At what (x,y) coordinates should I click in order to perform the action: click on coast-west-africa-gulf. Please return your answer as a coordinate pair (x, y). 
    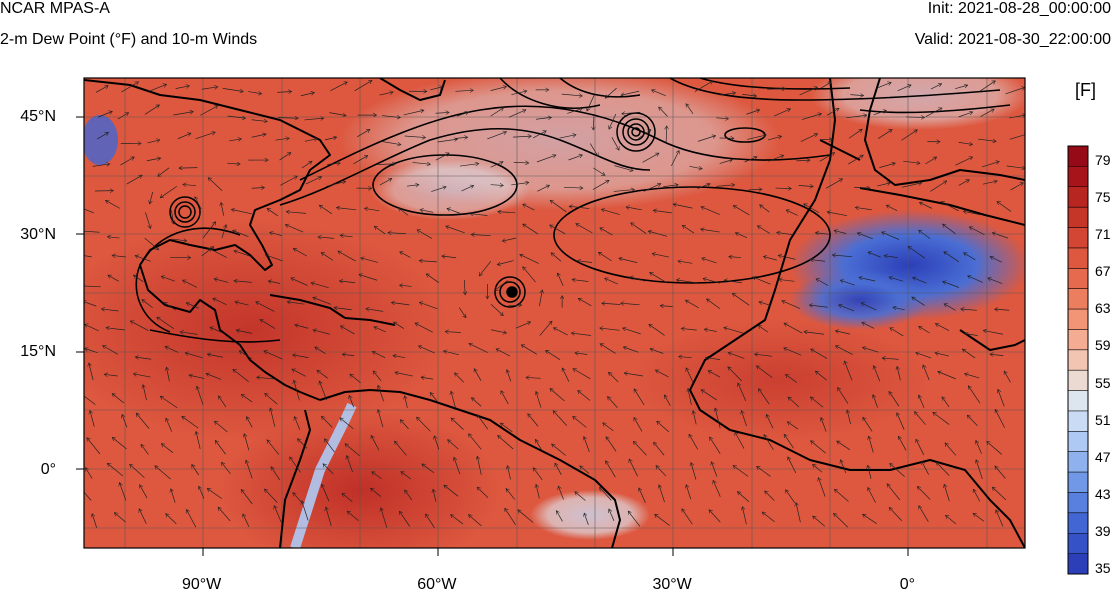
    Looking at the image, I should click on (992, 340).